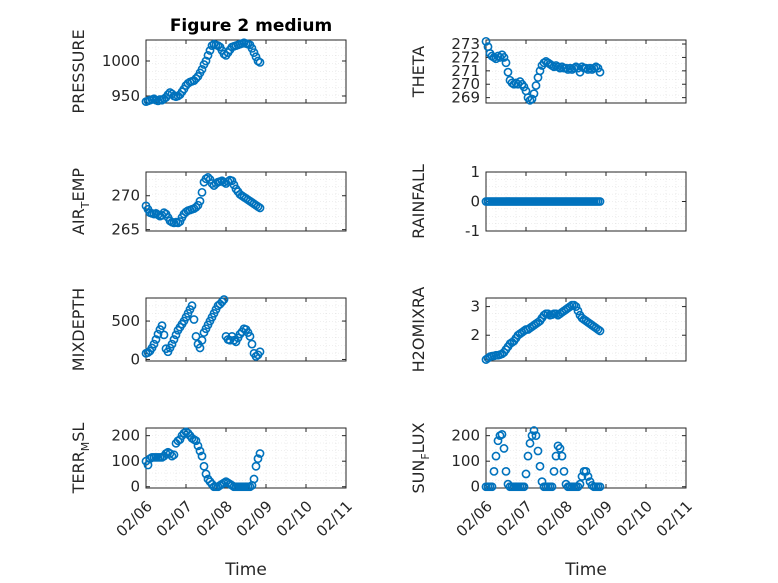  What do you see at coordinates (78, 472) in the screenshot?
I see `y-axis-label-main: TERR` at bounding box center [78, 472].